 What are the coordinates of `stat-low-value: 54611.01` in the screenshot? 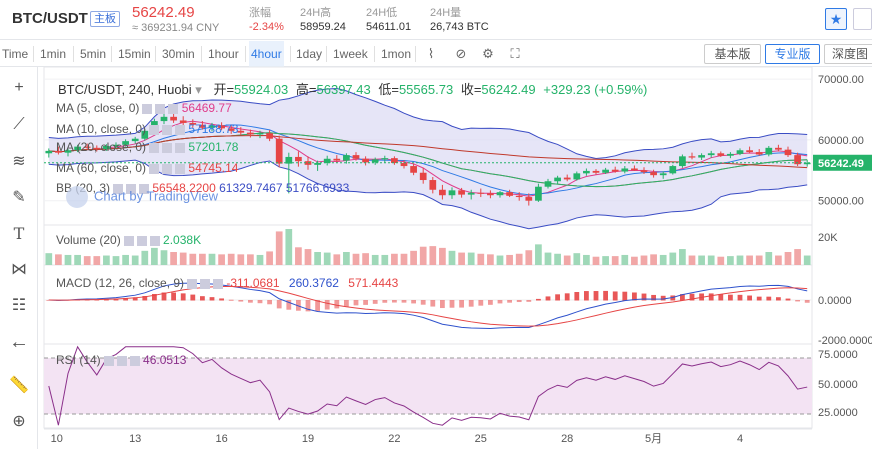 It's located at (389, 27).